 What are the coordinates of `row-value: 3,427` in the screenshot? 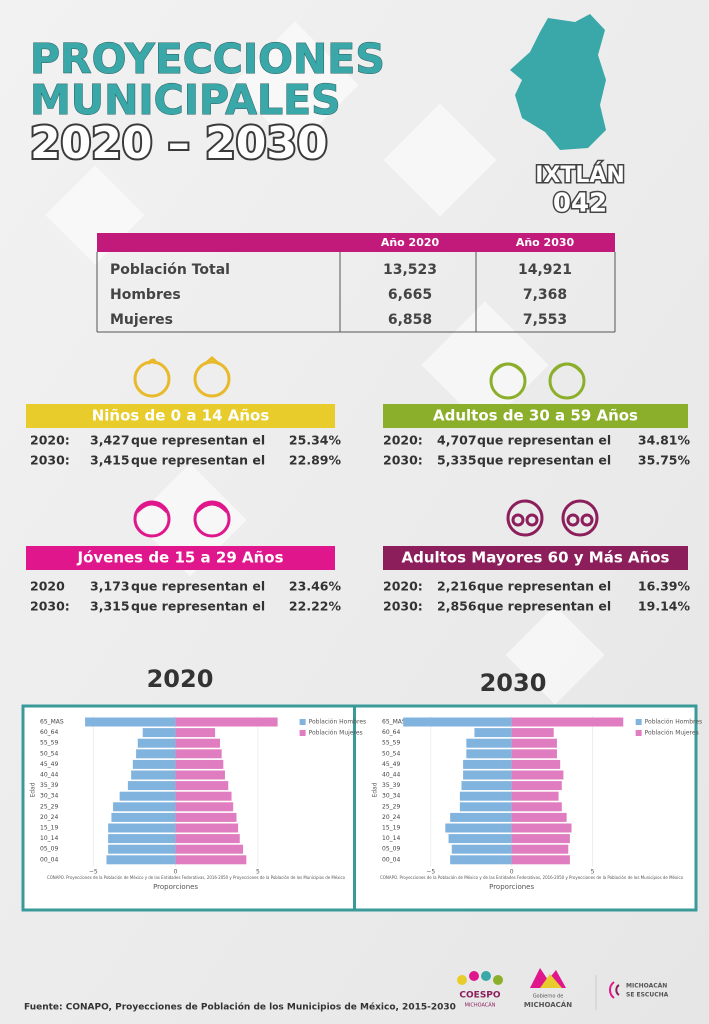 It's located at (110, 440).